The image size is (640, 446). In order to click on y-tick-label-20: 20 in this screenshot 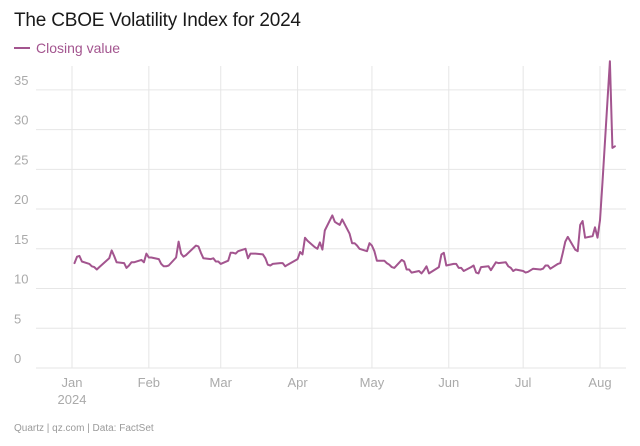, I will do `click(21, 199)`.